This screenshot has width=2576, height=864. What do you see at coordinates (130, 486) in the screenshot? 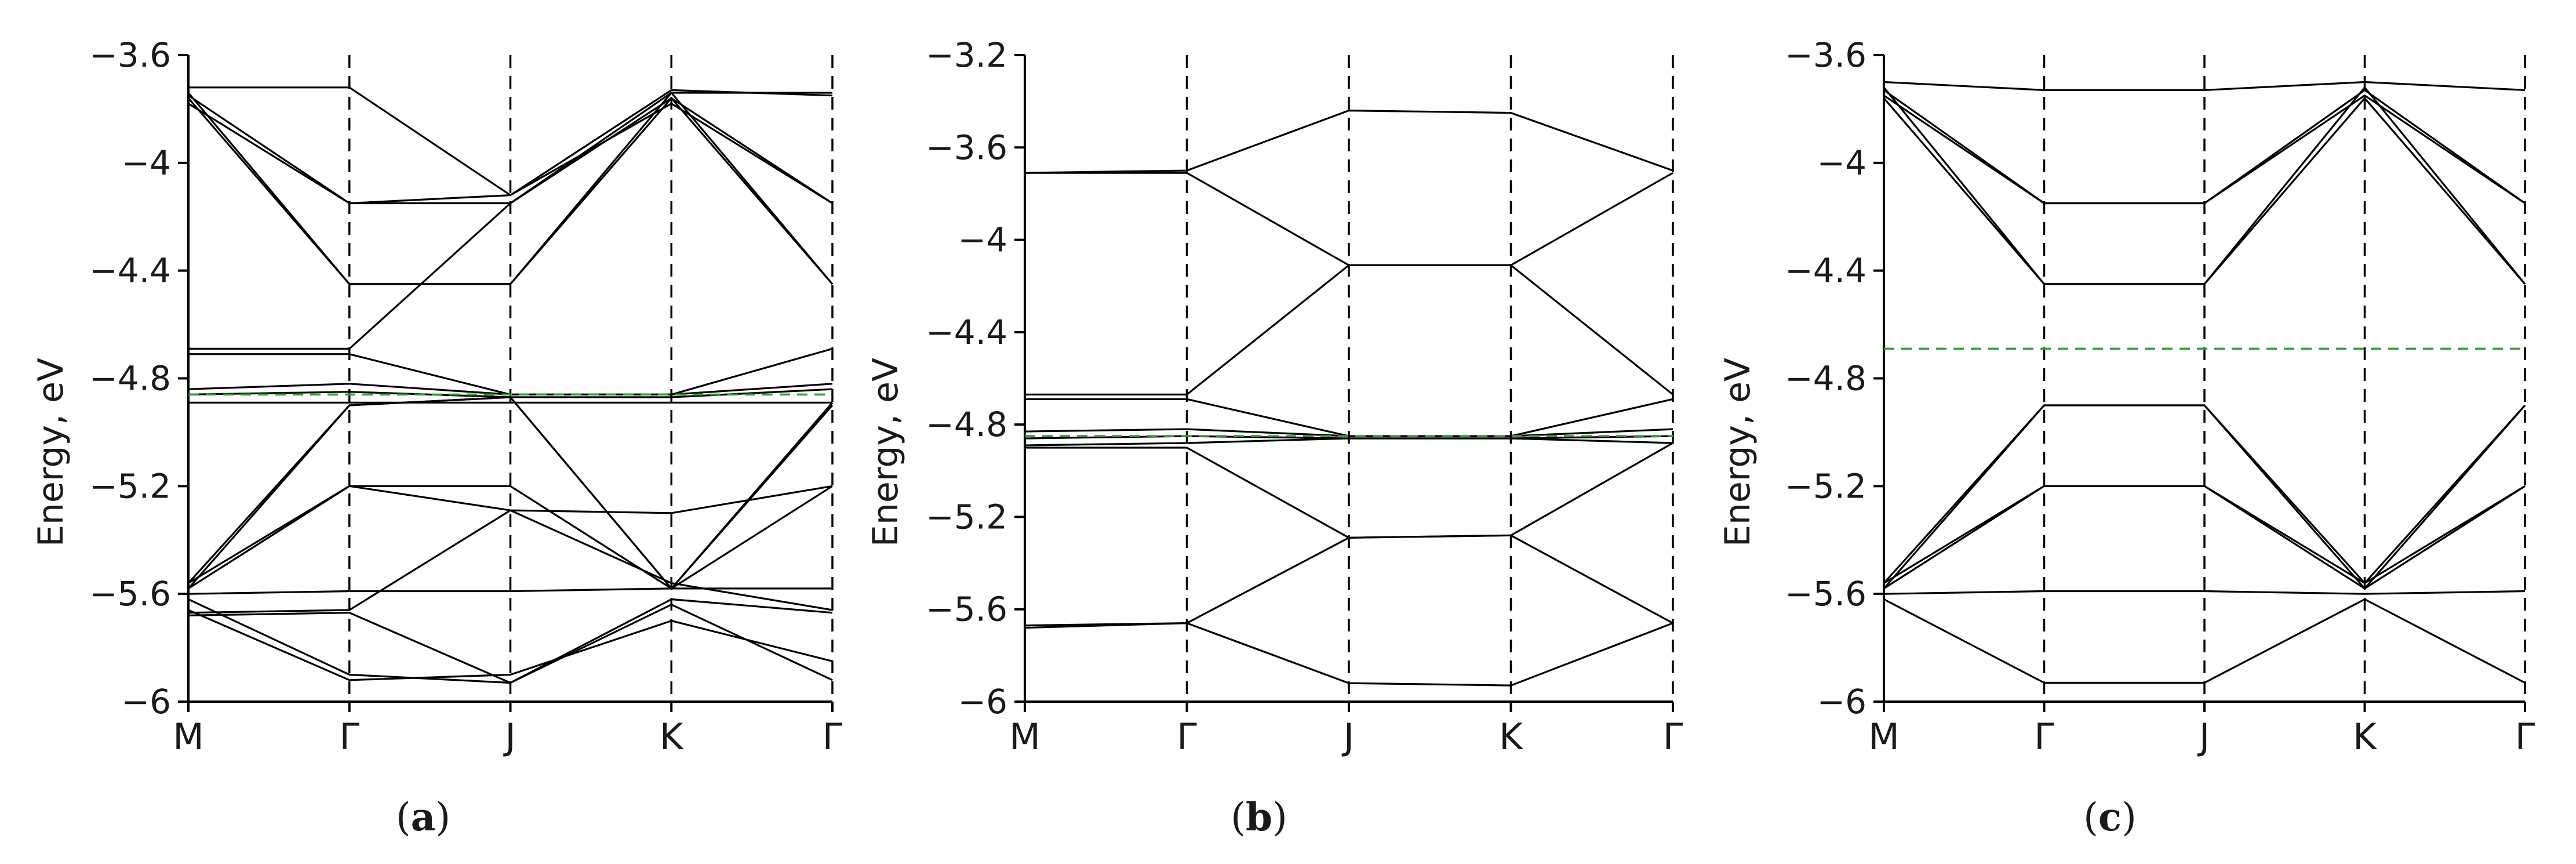
I see `panel-a-ytick-label: −5.2` at bounding box center [130, 486].